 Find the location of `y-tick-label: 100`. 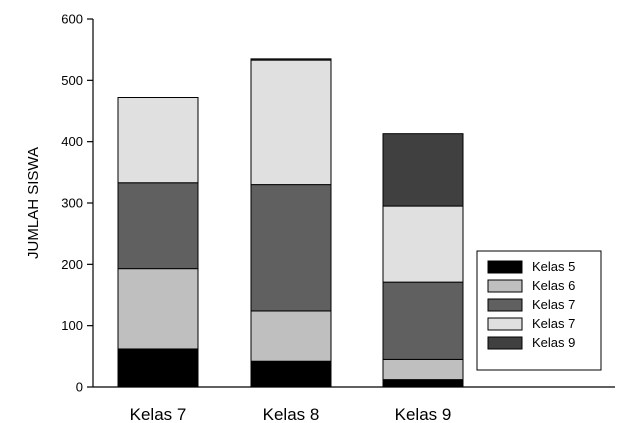

y-tick-label: 100 is located at coordinates (72, 325).